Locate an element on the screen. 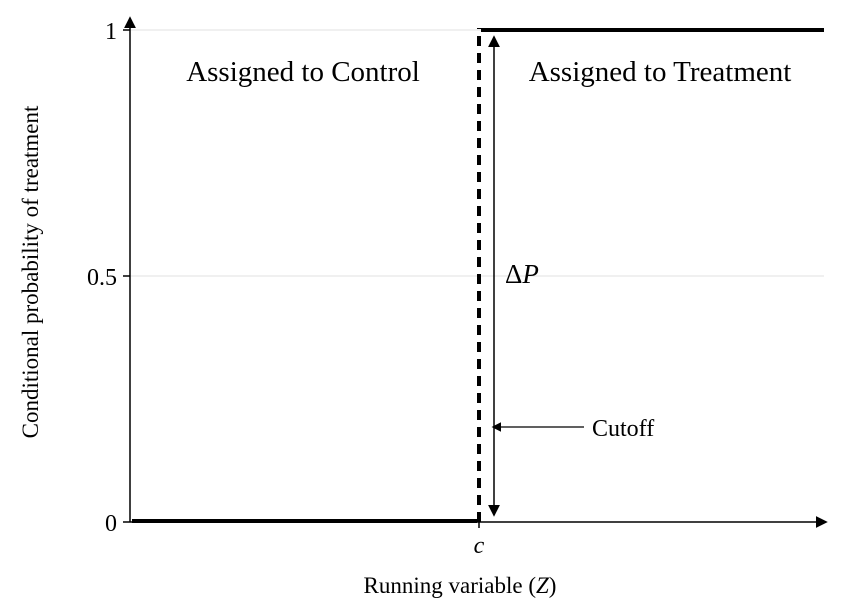  delta-p-label: ΔP is located at coordinates (522, 274).